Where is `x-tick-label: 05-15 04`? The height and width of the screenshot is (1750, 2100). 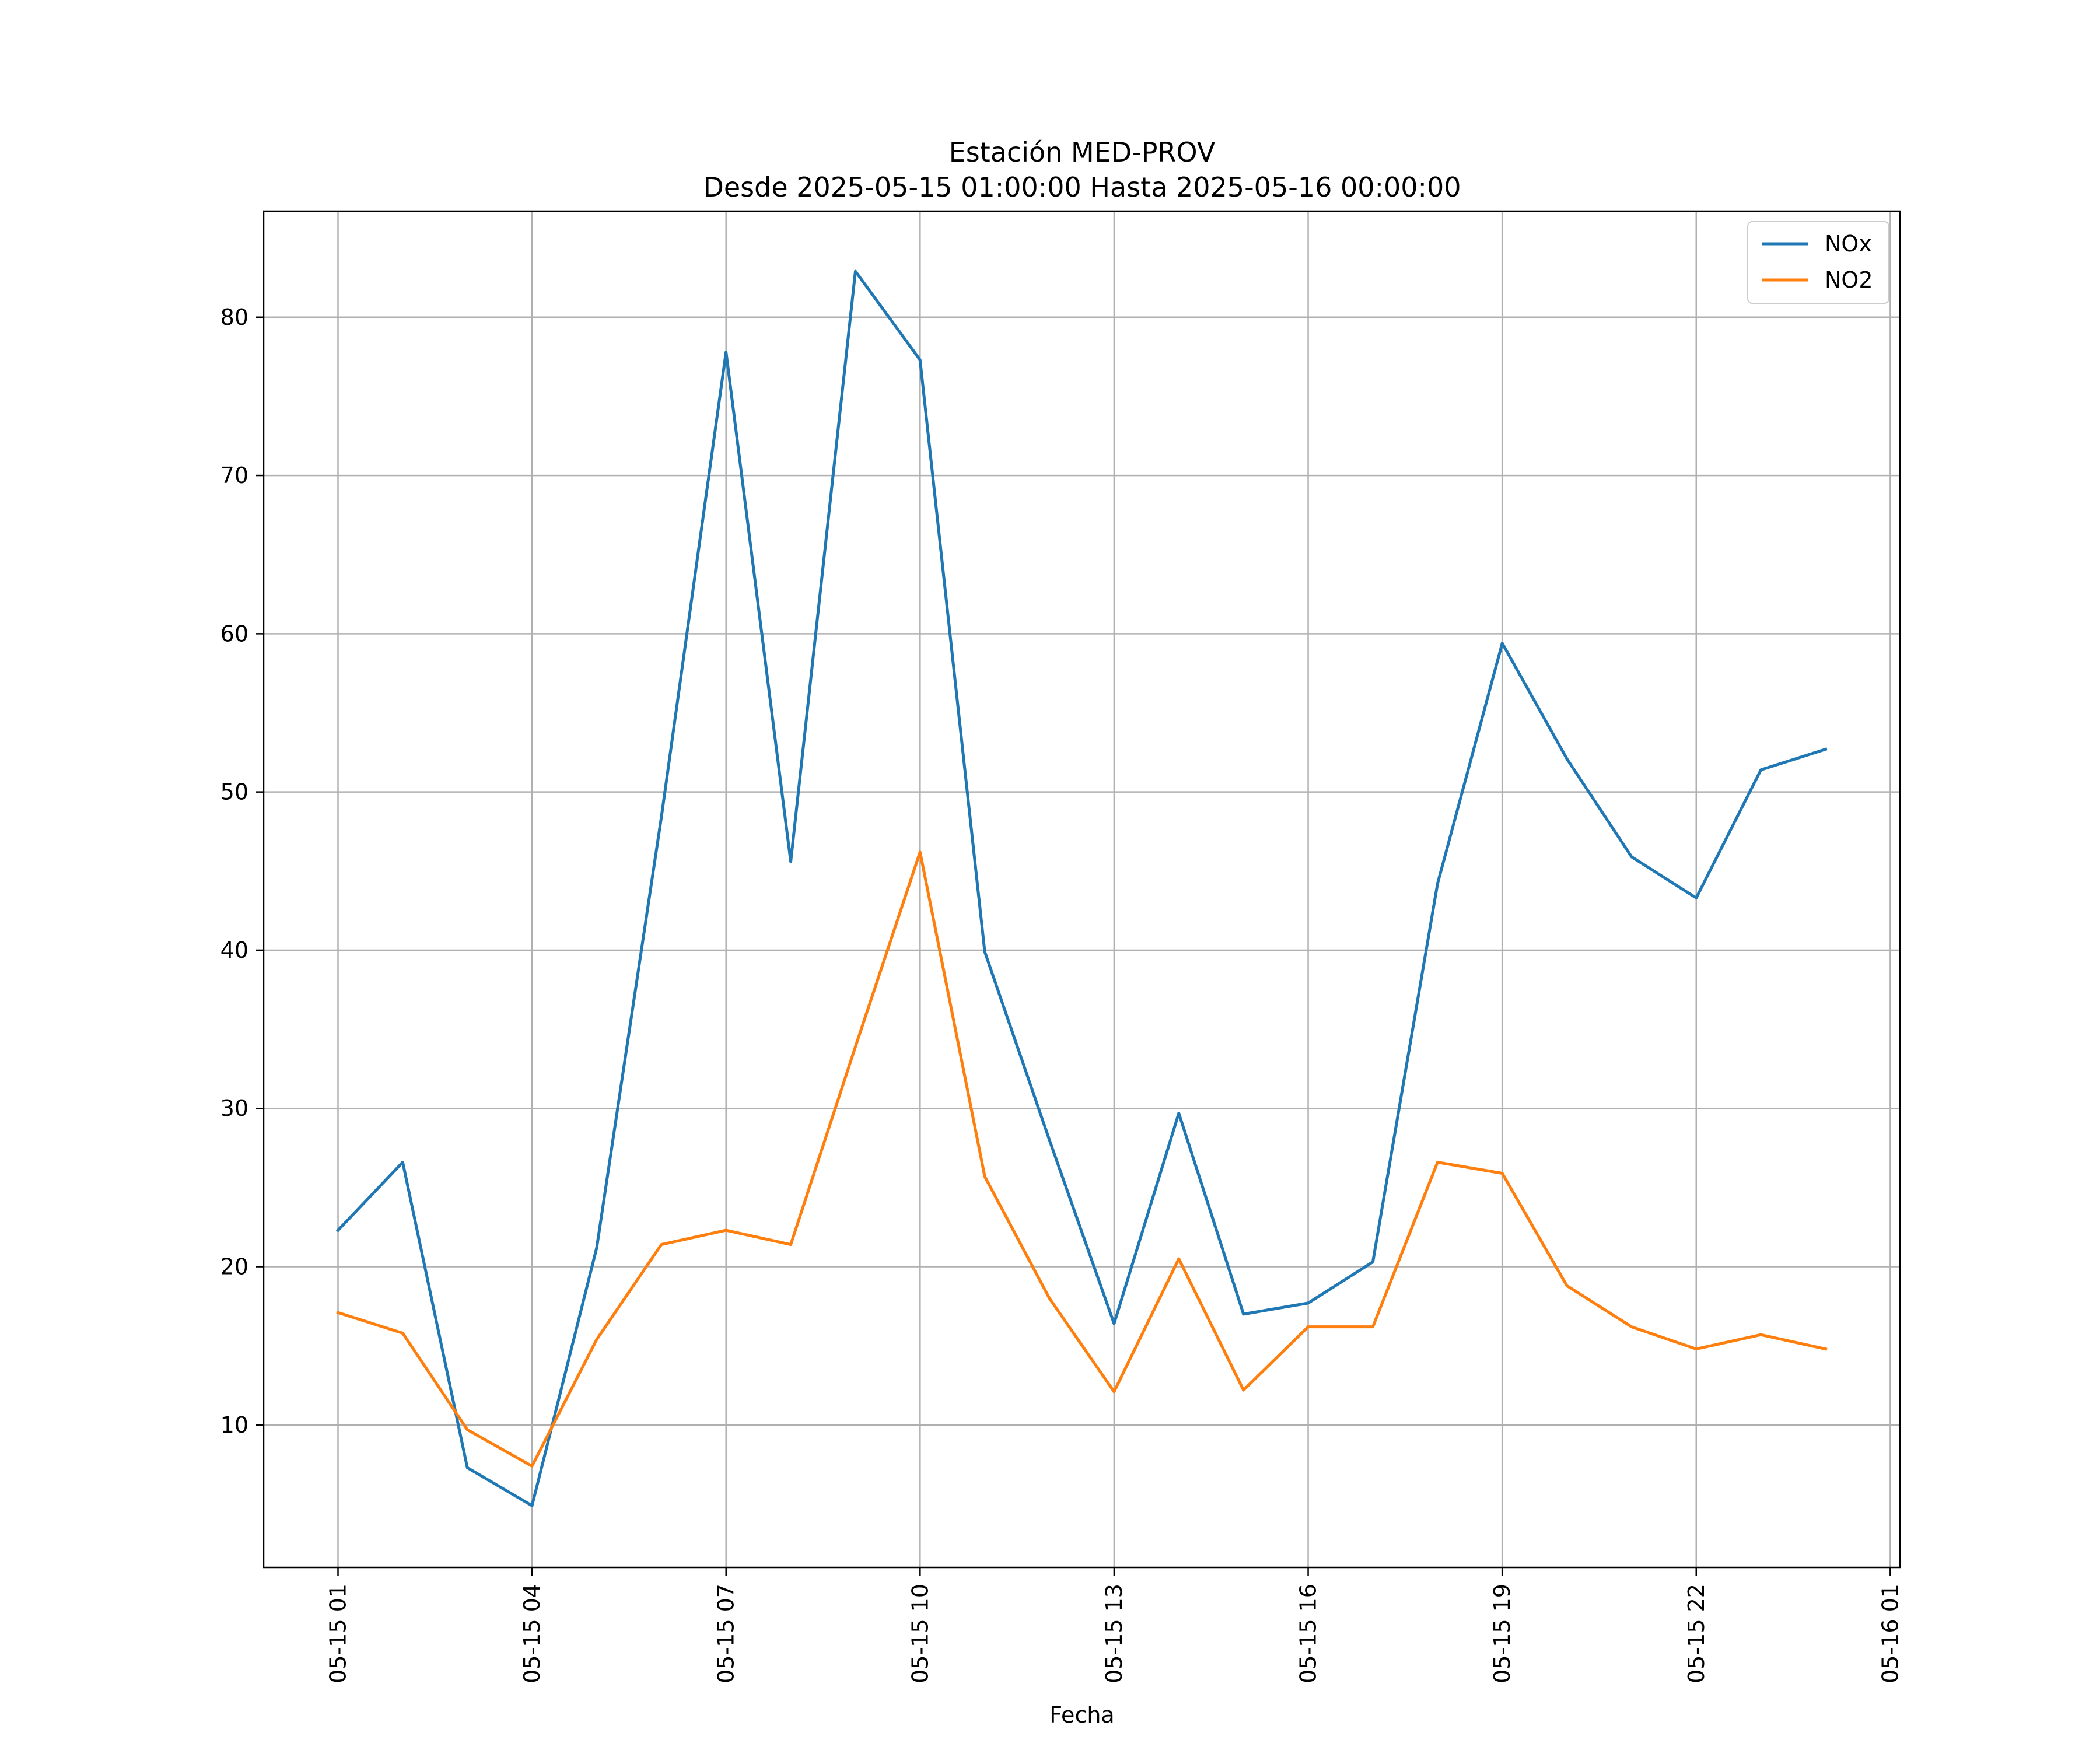 x-tick-label: 05-15 04 is located at coordinates (532, 1634).